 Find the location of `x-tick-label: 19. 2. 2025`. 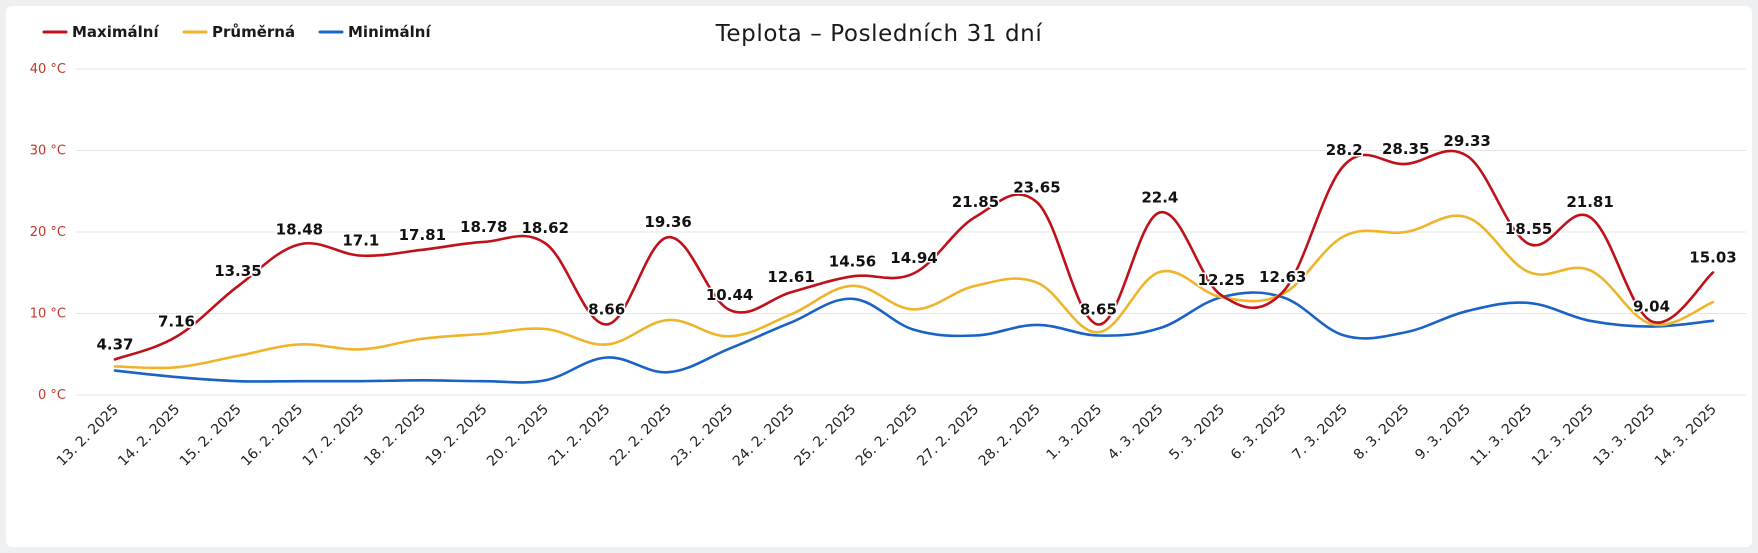

x-tick-label: 19. 2. 2025 is located at coordinates (457, 436).